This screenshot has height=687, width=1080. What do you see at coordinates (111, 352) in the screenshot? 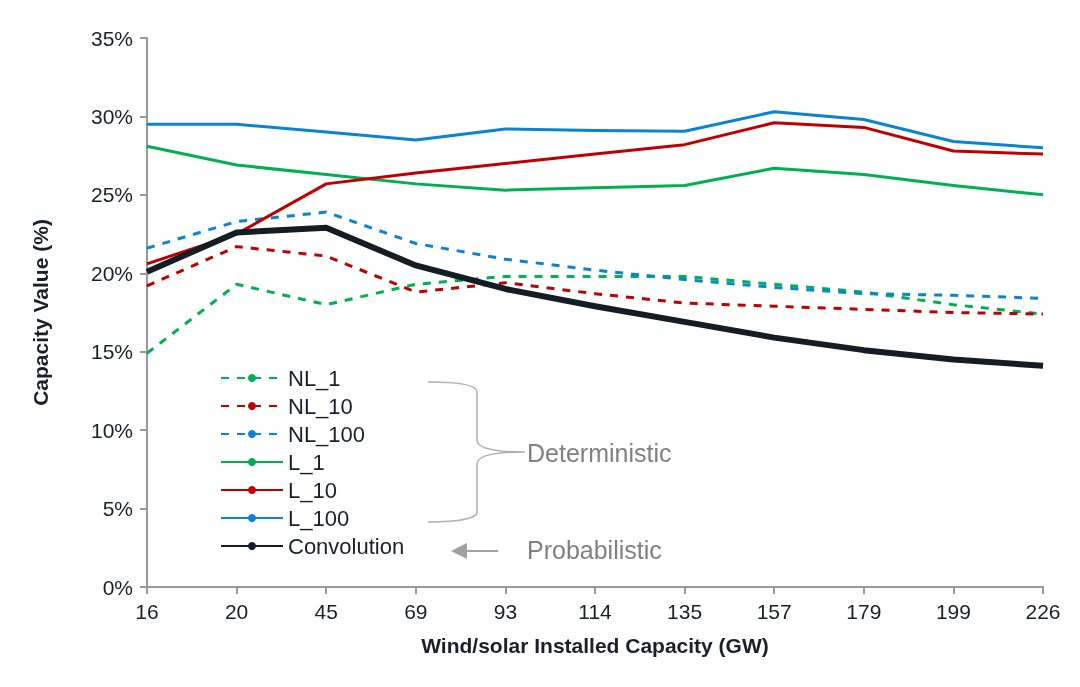
I see `y-tick-label: 15%` at bounding box center [111, 352].